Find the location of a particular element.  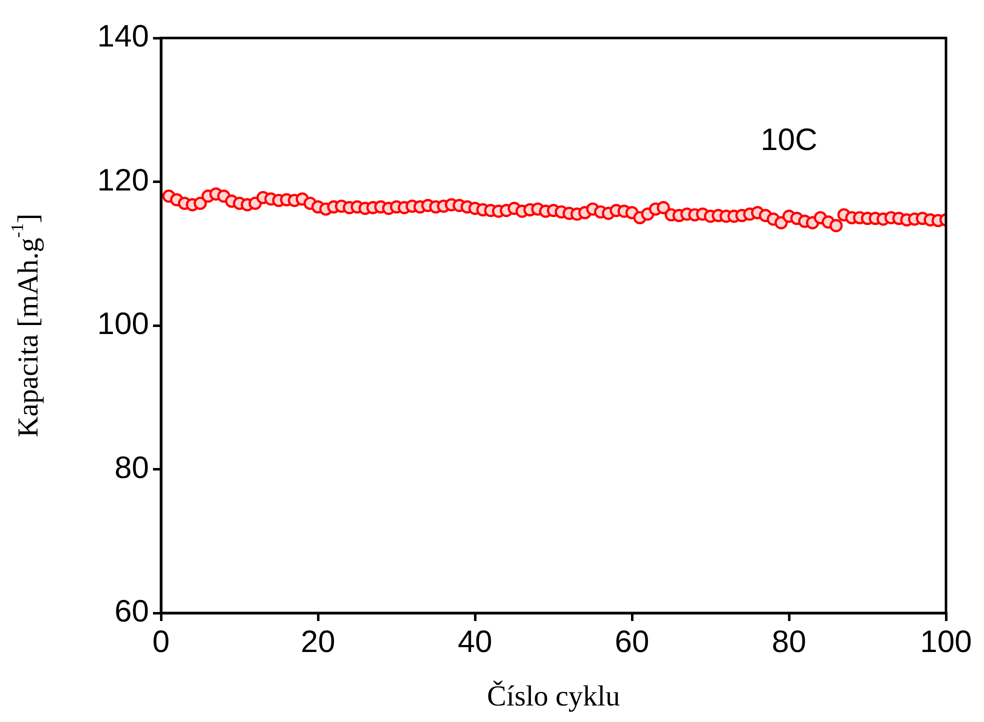

x-axis-title: Číslo cyklu is located at coordinates (553, 696).